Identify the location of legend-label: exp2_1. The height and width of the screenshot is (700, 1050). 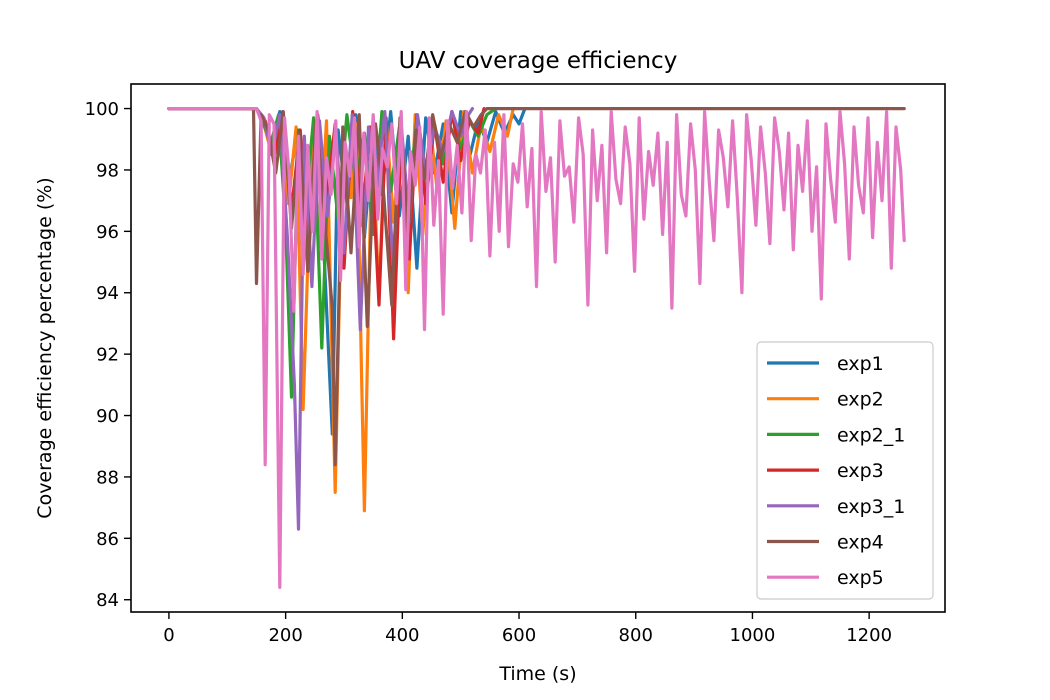
(871, 435).